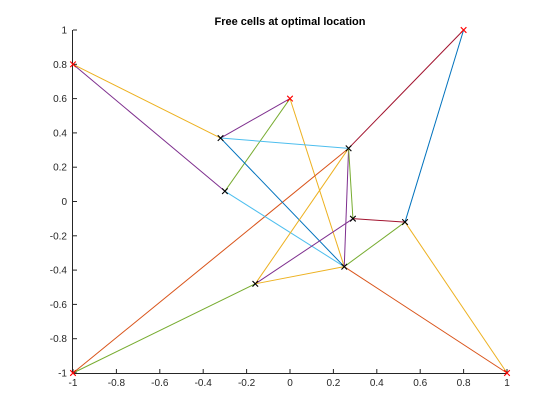  Describe the element at coordinates (64, 31) in the screenshot. I see `y-tick-label: 1` at that location.